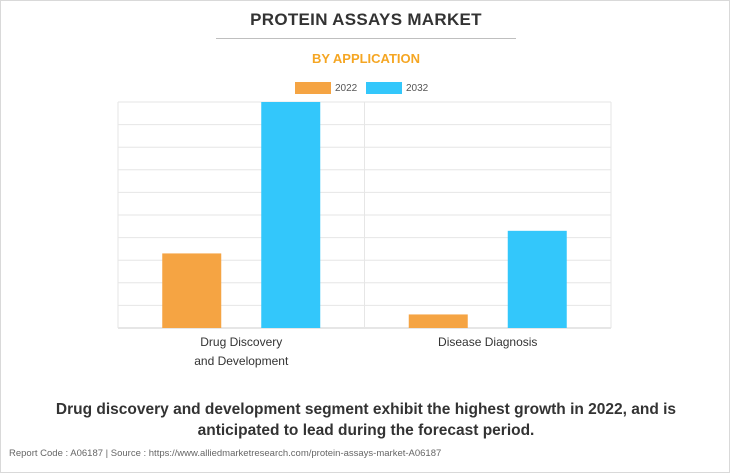  What do you see at coordinates (313, 88) in the screenshot?
I see `legend-swatch-2022` at bounding box center [313, 88].